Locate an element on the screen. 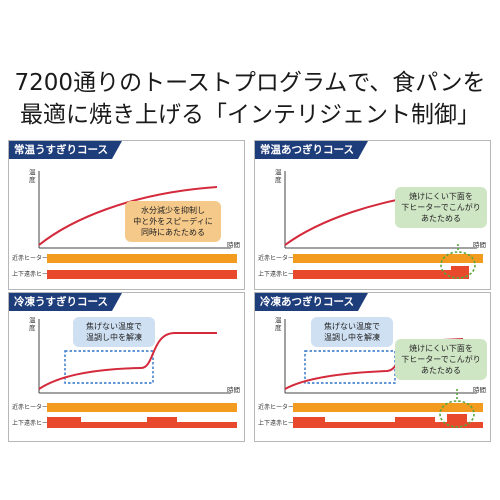 The height and width of the screenshot is (500, 500). panel-title: 冷凍うすぎりコース is located at coordinates (65, 302).